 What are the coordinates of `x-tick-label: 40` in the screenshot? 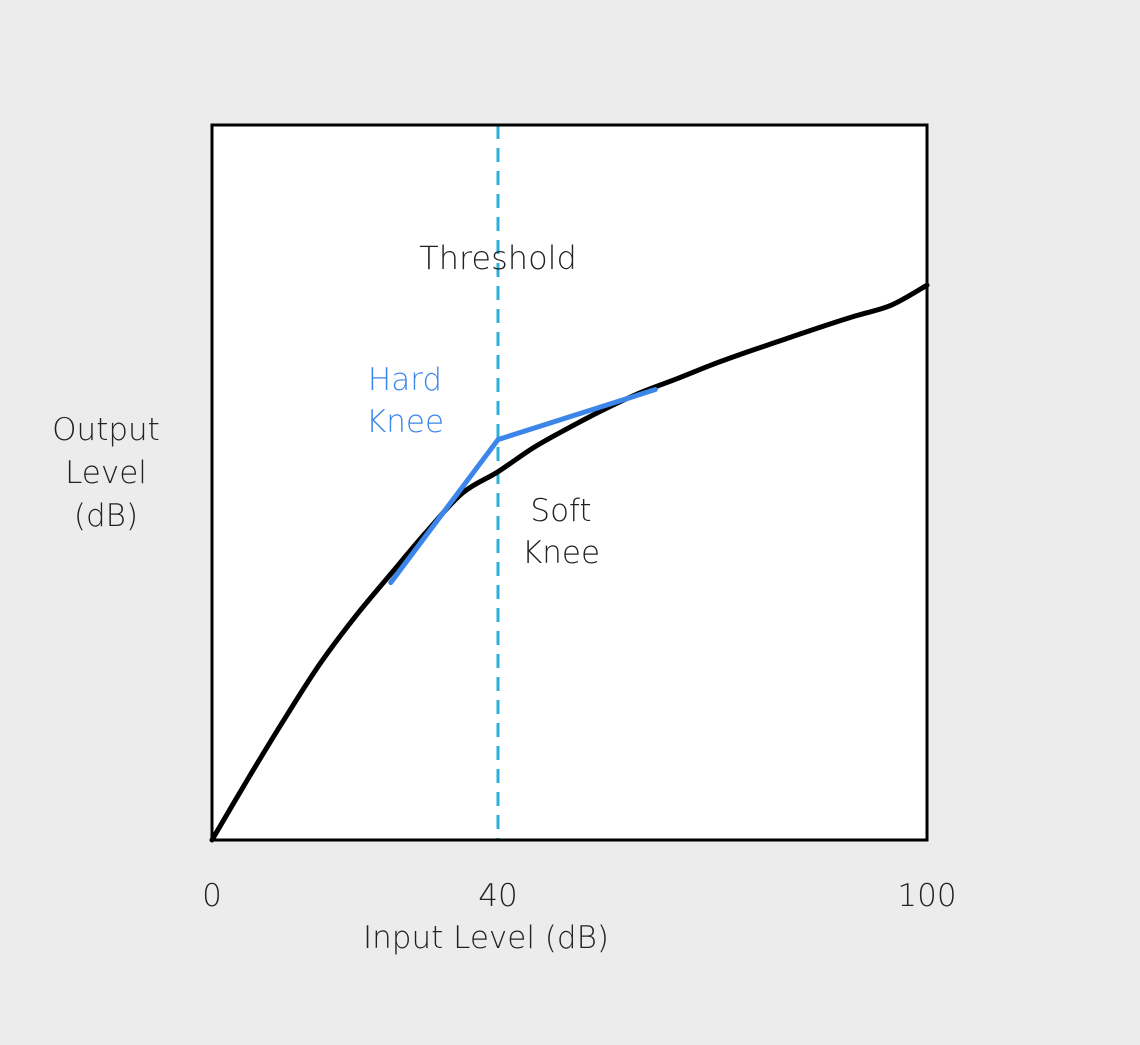 It's located at (497, 896).